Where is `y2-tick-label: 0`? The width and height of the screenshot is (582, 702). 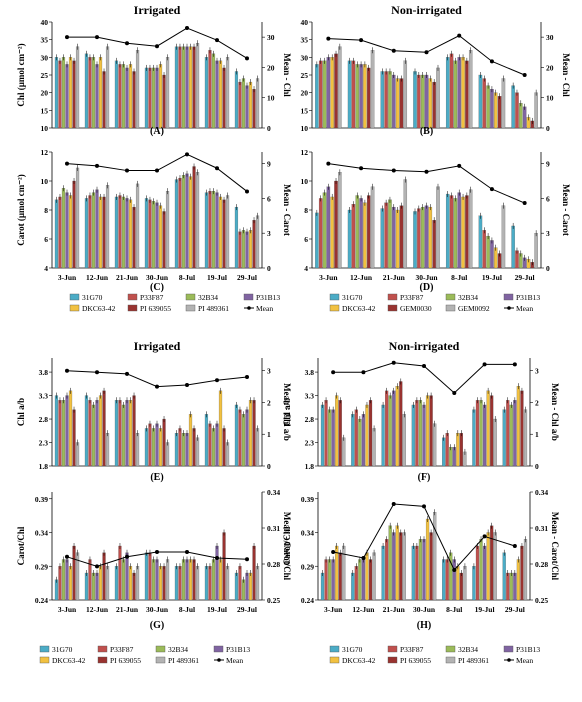 y2-tick-label: 0 is located at coordinates (269, 466).